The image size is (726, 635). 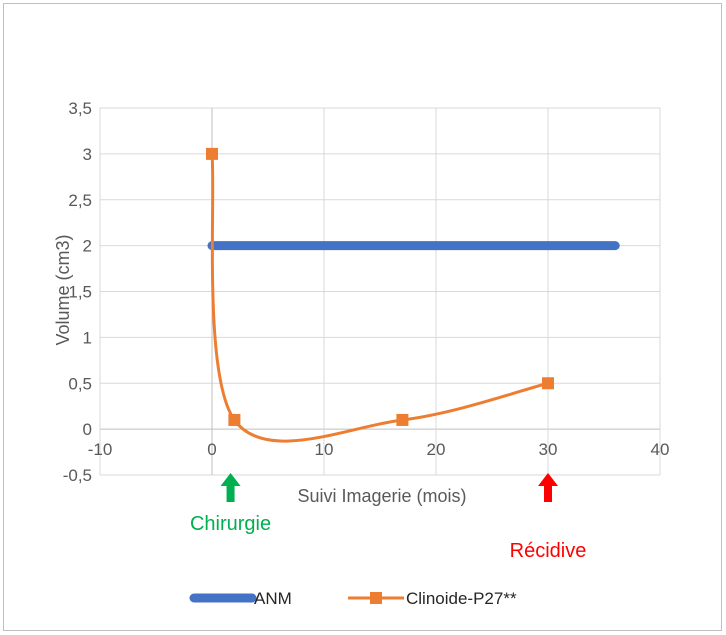 I want to click on annotation-label: Récidive, so click(x=548, y=551).